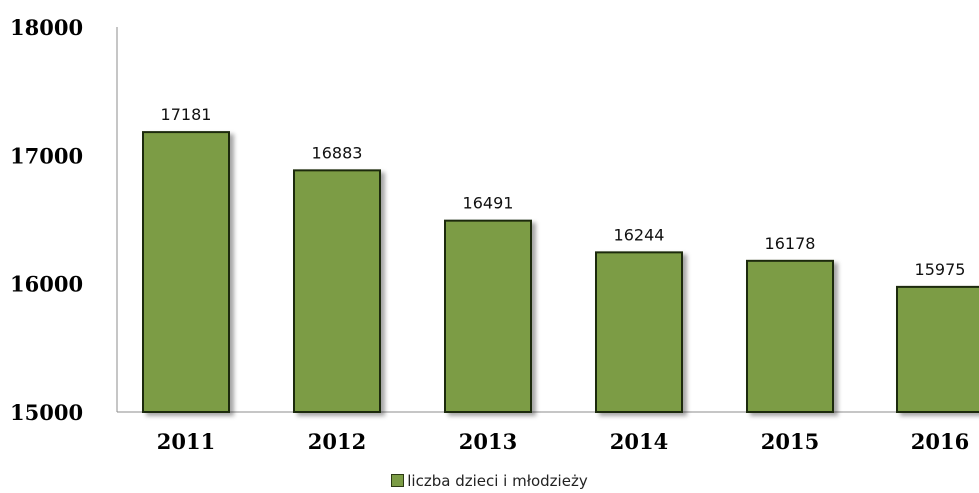  Describe the element at coordinates (639, 441) in the screenshot. I see `x-tick-label: 2014` at that location.